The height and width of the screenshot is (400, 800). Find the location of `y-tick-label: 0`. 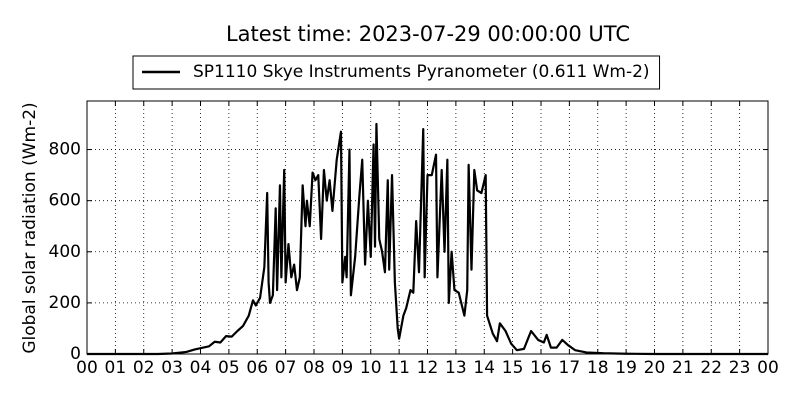

y-tick-label: 0 is located at coordinates (75, 354).